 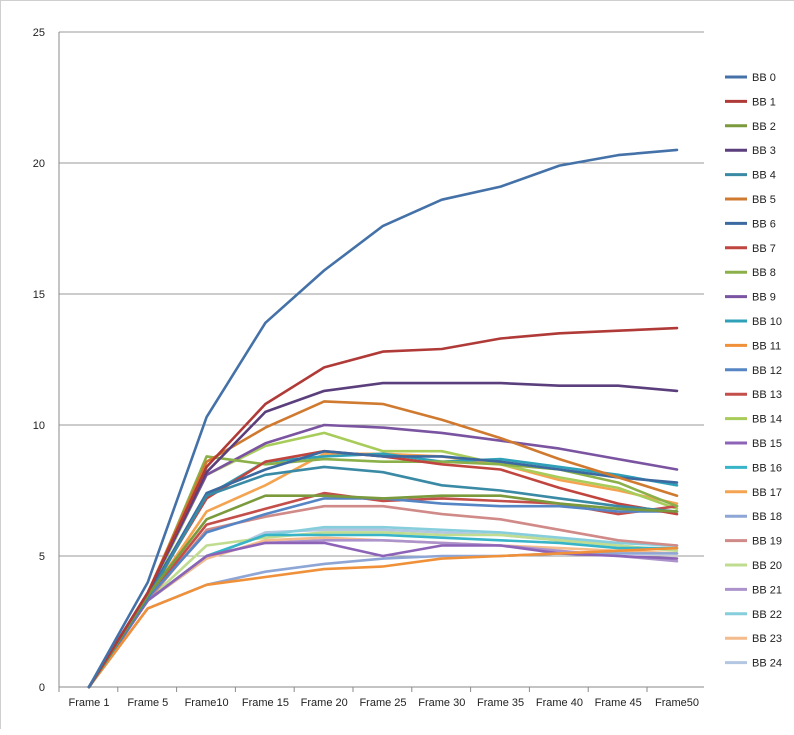 I want to click on x-tick-label: Frame 1, so click(x=89, y=703).